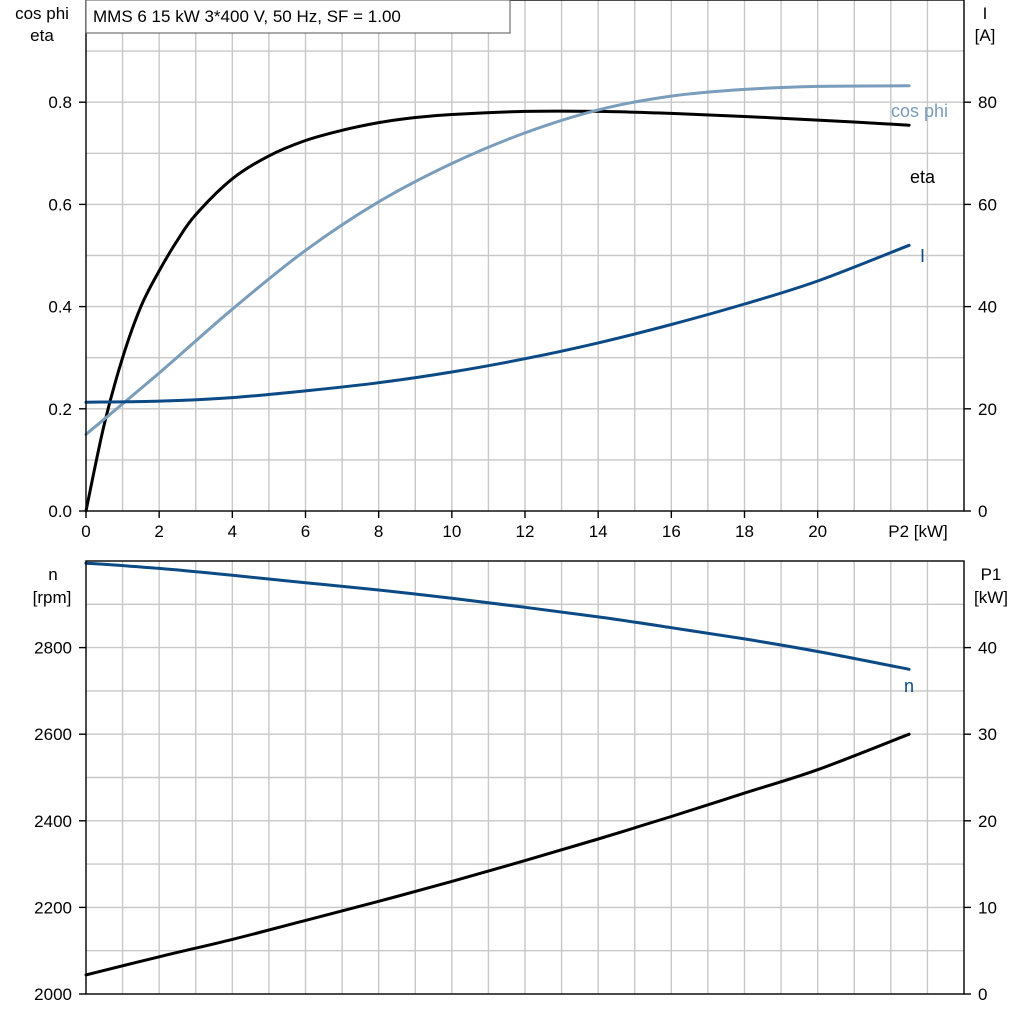  I want to click on bottom-right-ticks: 0 10 20 30 40, so click(980, 821).